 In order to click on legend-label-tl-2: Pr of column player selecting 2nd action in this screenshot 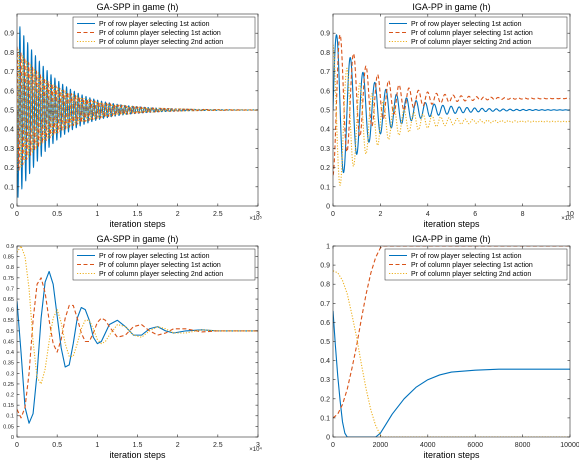, I will do `click(161, 42)`.